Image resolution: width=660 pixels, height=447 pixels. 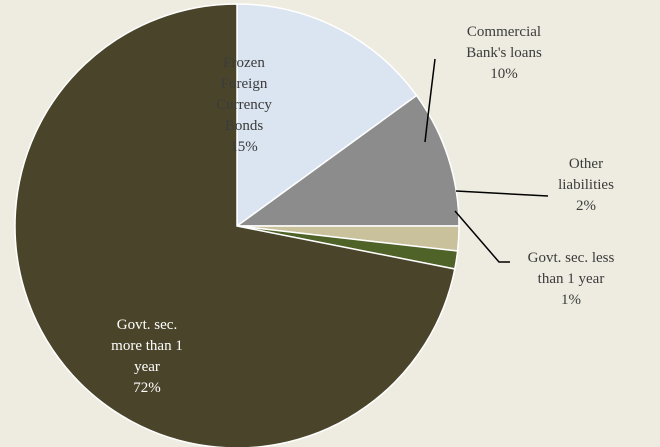 I want to click on slice-label-line: 2%, so click(x=586, y=206).